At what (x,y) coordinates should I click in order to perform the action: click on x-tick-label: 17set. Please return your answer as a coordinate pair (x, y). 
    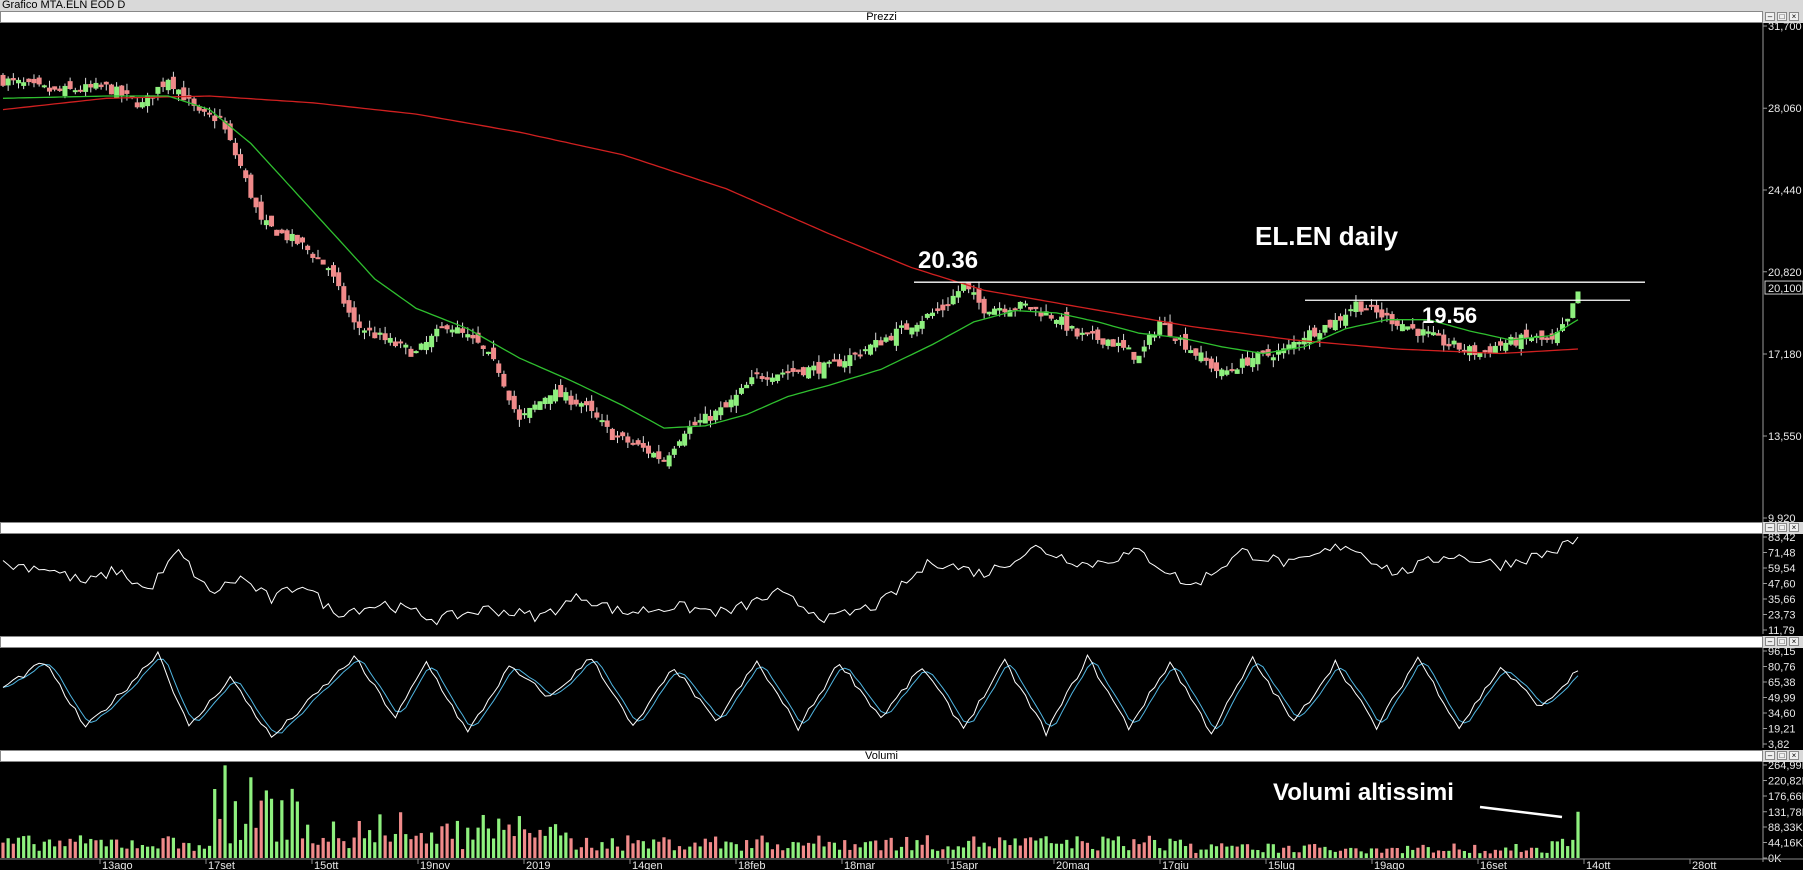
    Looking at the image, I should click on (221, 865).